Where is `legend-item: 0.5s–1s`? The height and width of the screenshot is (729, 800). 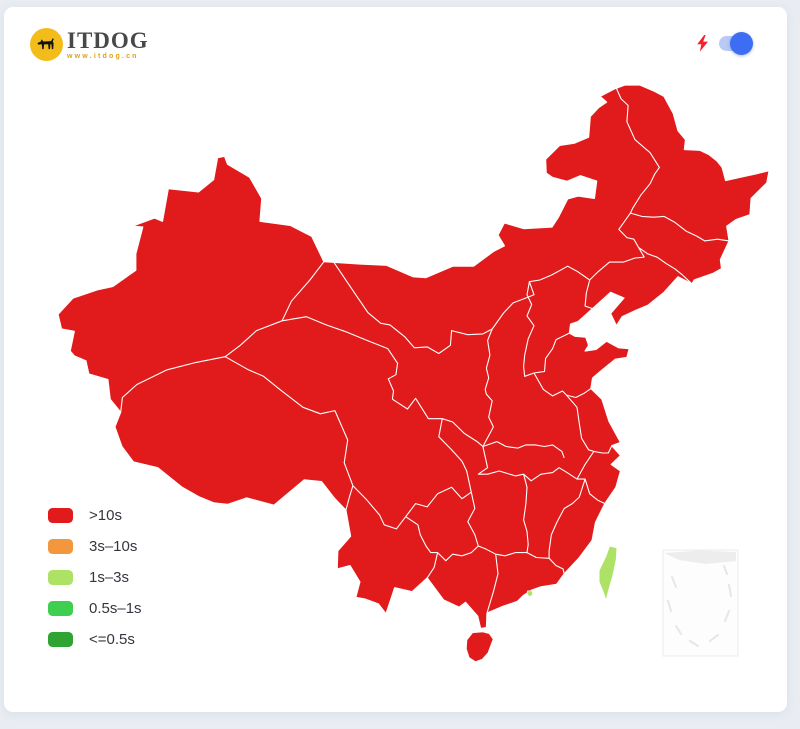
legend-item: 0.5s–1s is located at coordinates (95, 608).